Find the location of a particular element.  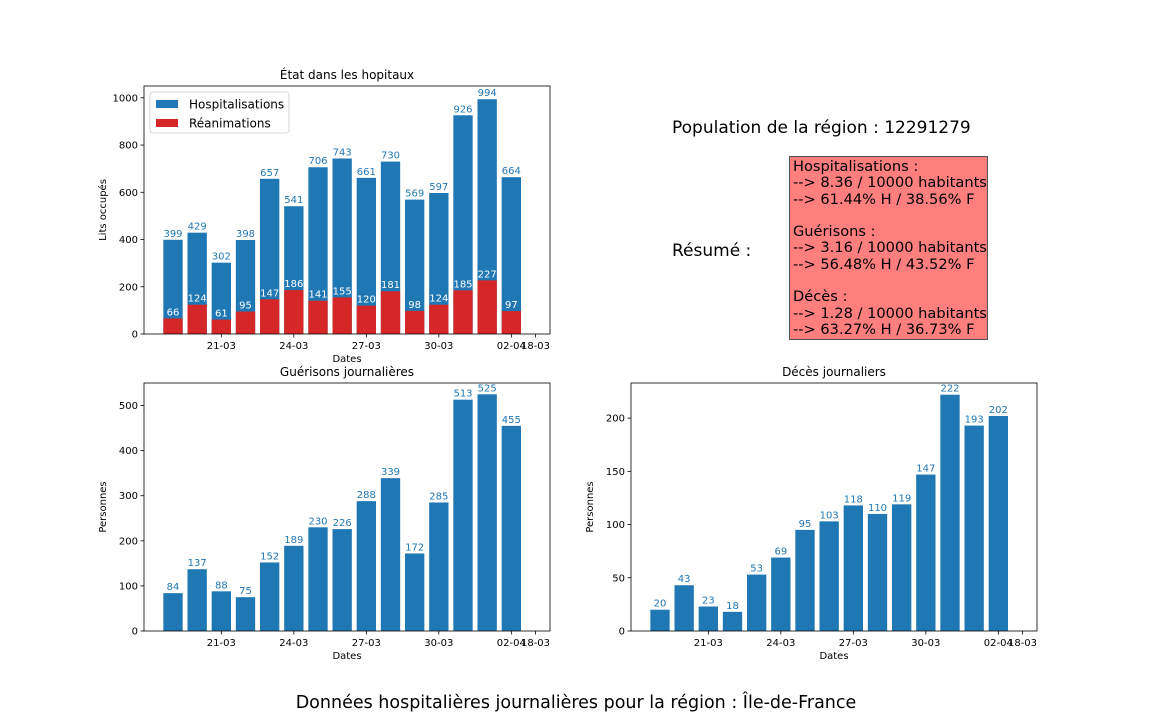

deces-split: --> 63.27% H / 36.73% F is located at coordinates (884, 329).